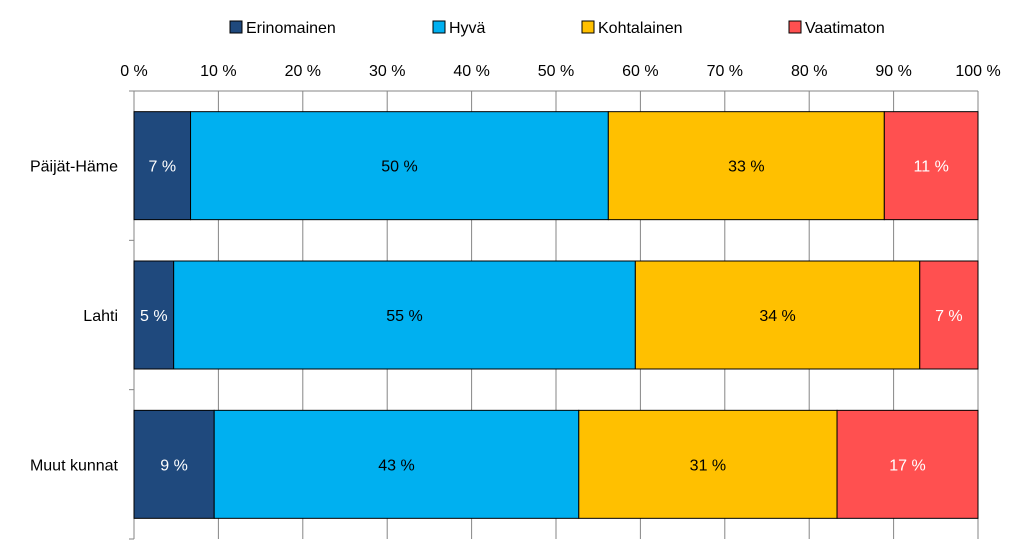  Describe the element at coordinates (134, 71) in the screenshot. I see `x-tick-label: 0 %` at that location.